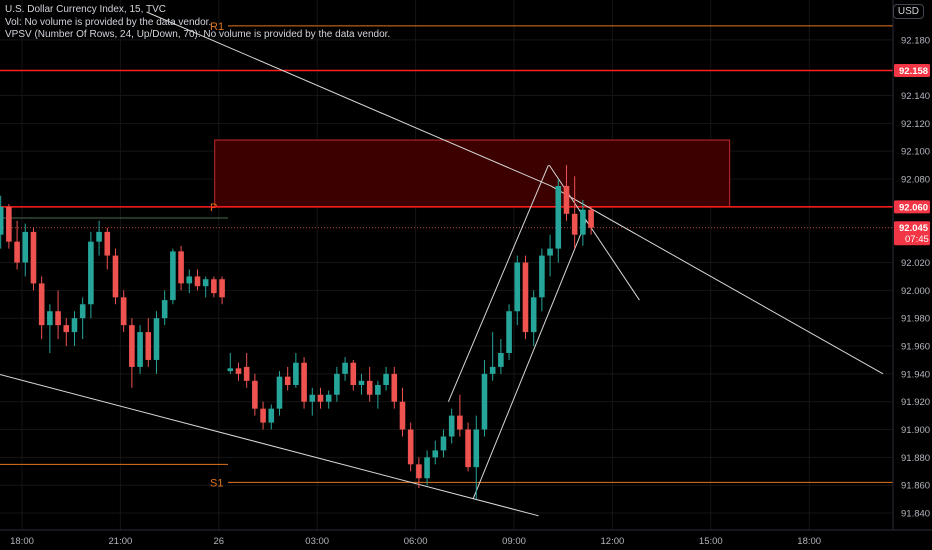 The height and width of the screenshot is (550, 932). Describe the element at coordinates (613, 541) in the screenshot. I see `time-tick-label: 12:00` at that location.